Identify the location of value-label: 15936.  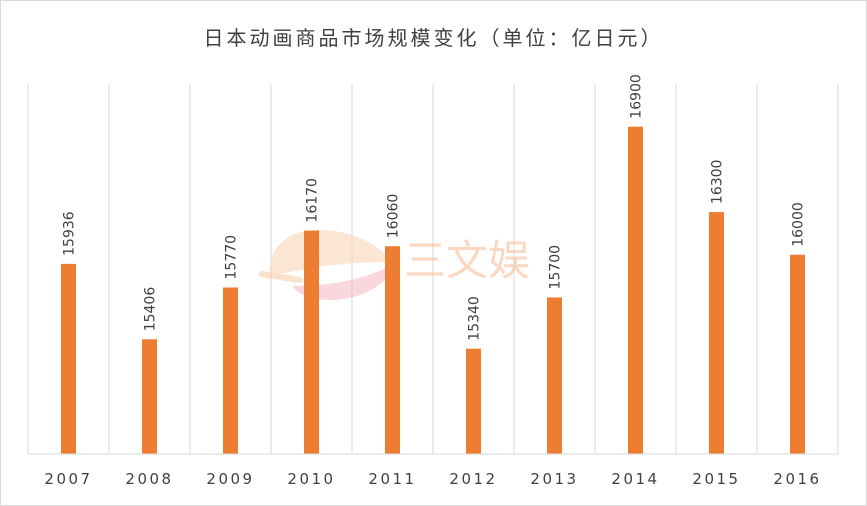
(70, 233).